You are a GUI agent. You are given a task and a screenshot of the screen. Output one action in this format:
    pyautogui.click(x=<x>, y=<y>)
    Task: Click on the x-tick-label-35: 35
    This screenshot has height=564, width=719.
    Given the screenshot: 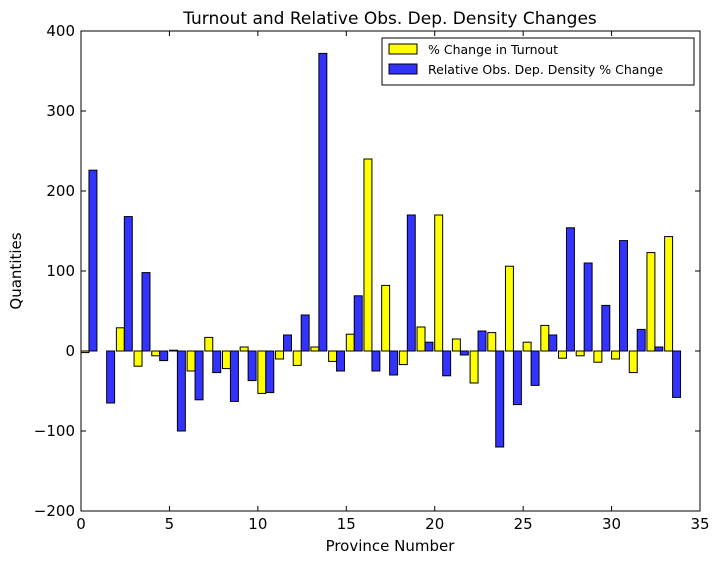 What is the action you would take?
    pyautogui.click(x=699, y=524)
    